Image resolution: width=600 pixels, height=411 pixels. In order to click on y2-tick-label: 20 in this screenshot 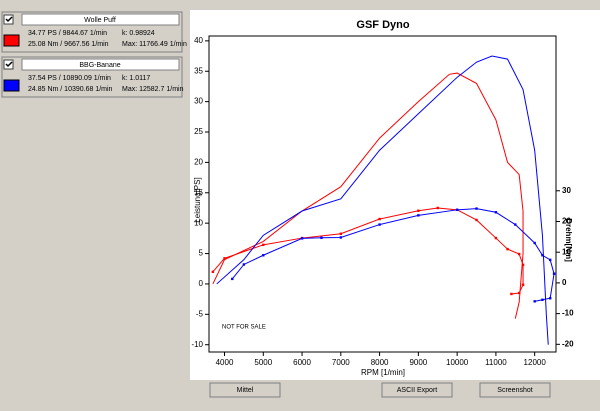, I will do `click(566, 221)`.